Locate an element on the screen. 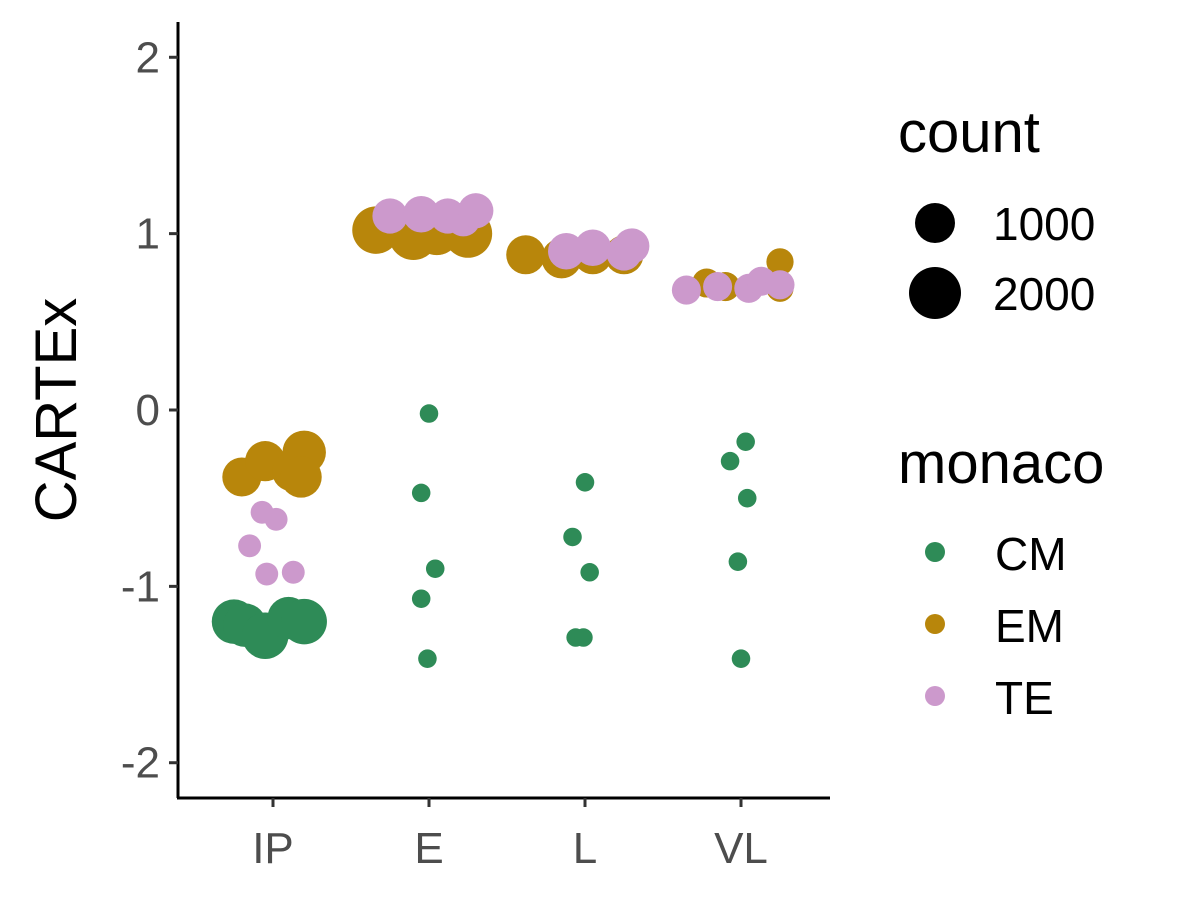 This screenshot has height=900, width=1200. x-ticks: IP E L VL is located at coordinates (510, 835).